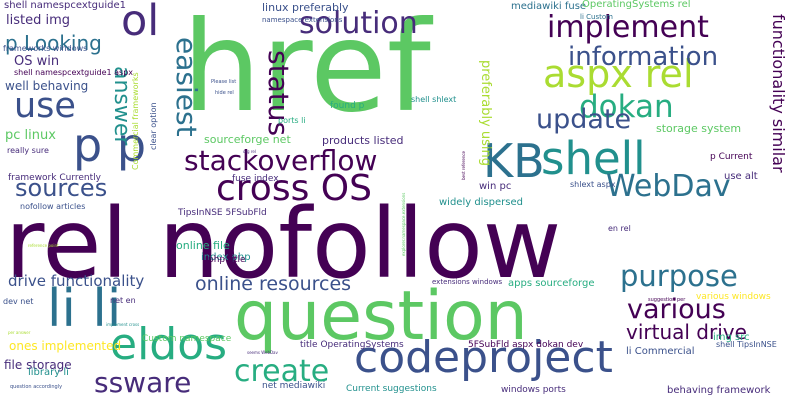  Describe the element at coordinates (292, 120) in the screenshot. I see `word-ports-li: ports li` at that location.